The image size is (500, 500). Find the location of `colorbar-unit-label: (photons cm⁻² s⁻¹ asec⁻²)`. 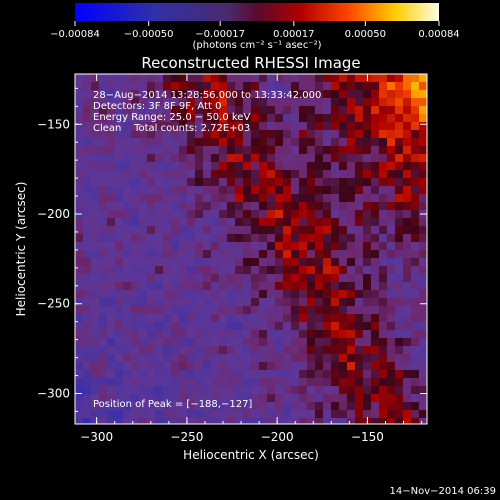

colorbar-unit-label: (photons cm⁻² s⁻¹ asec⁻²) is located at coordinates (256, 45).